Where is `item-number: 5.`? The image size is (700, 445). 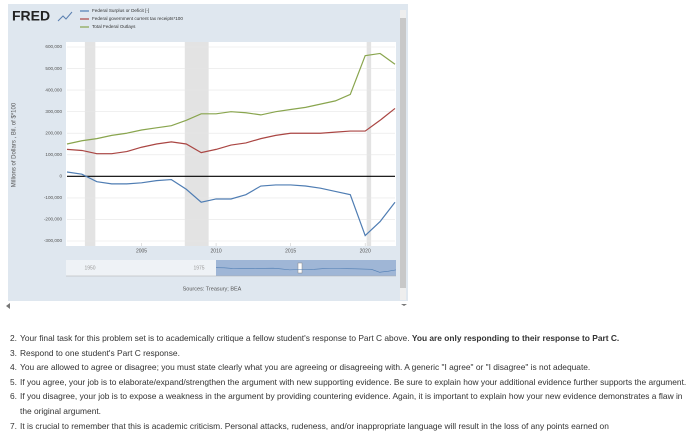
item-number: 5. is located at coordinates (13, 381).